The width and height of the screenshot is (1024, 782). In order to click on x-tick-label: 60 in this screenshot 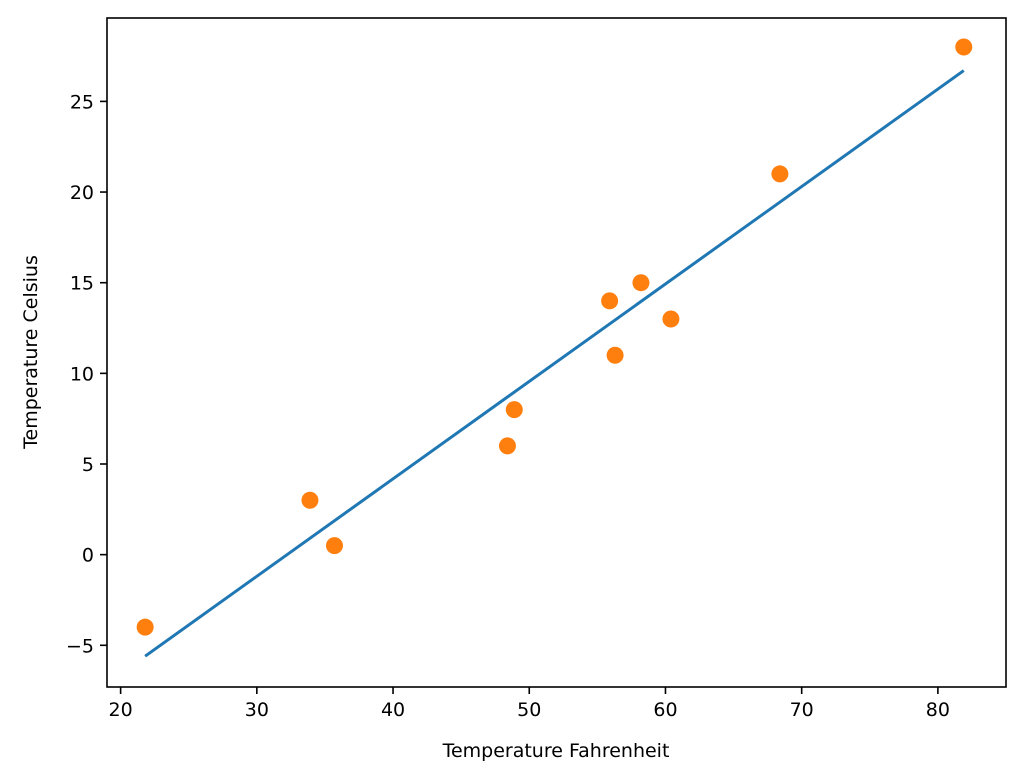, I will do `click(665, 710)`.